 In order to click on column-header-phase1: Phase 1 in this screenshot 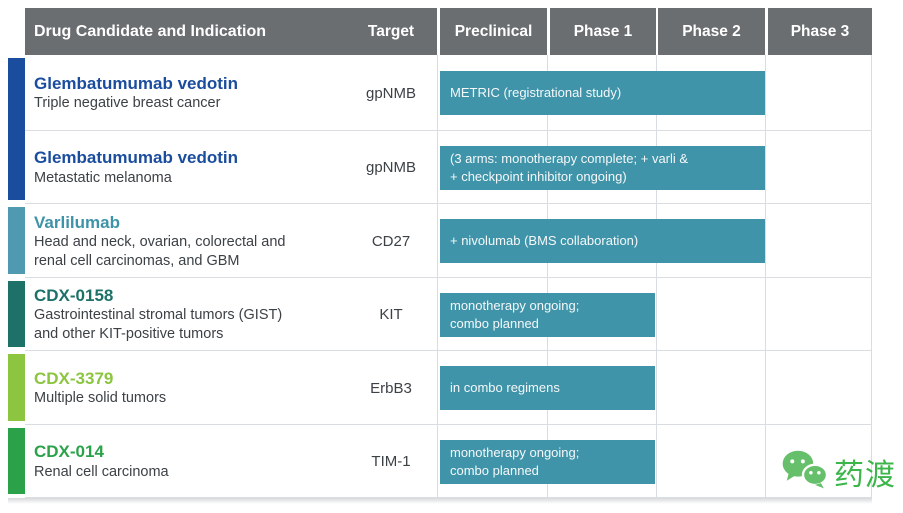, I will do `click(603, 31)`.